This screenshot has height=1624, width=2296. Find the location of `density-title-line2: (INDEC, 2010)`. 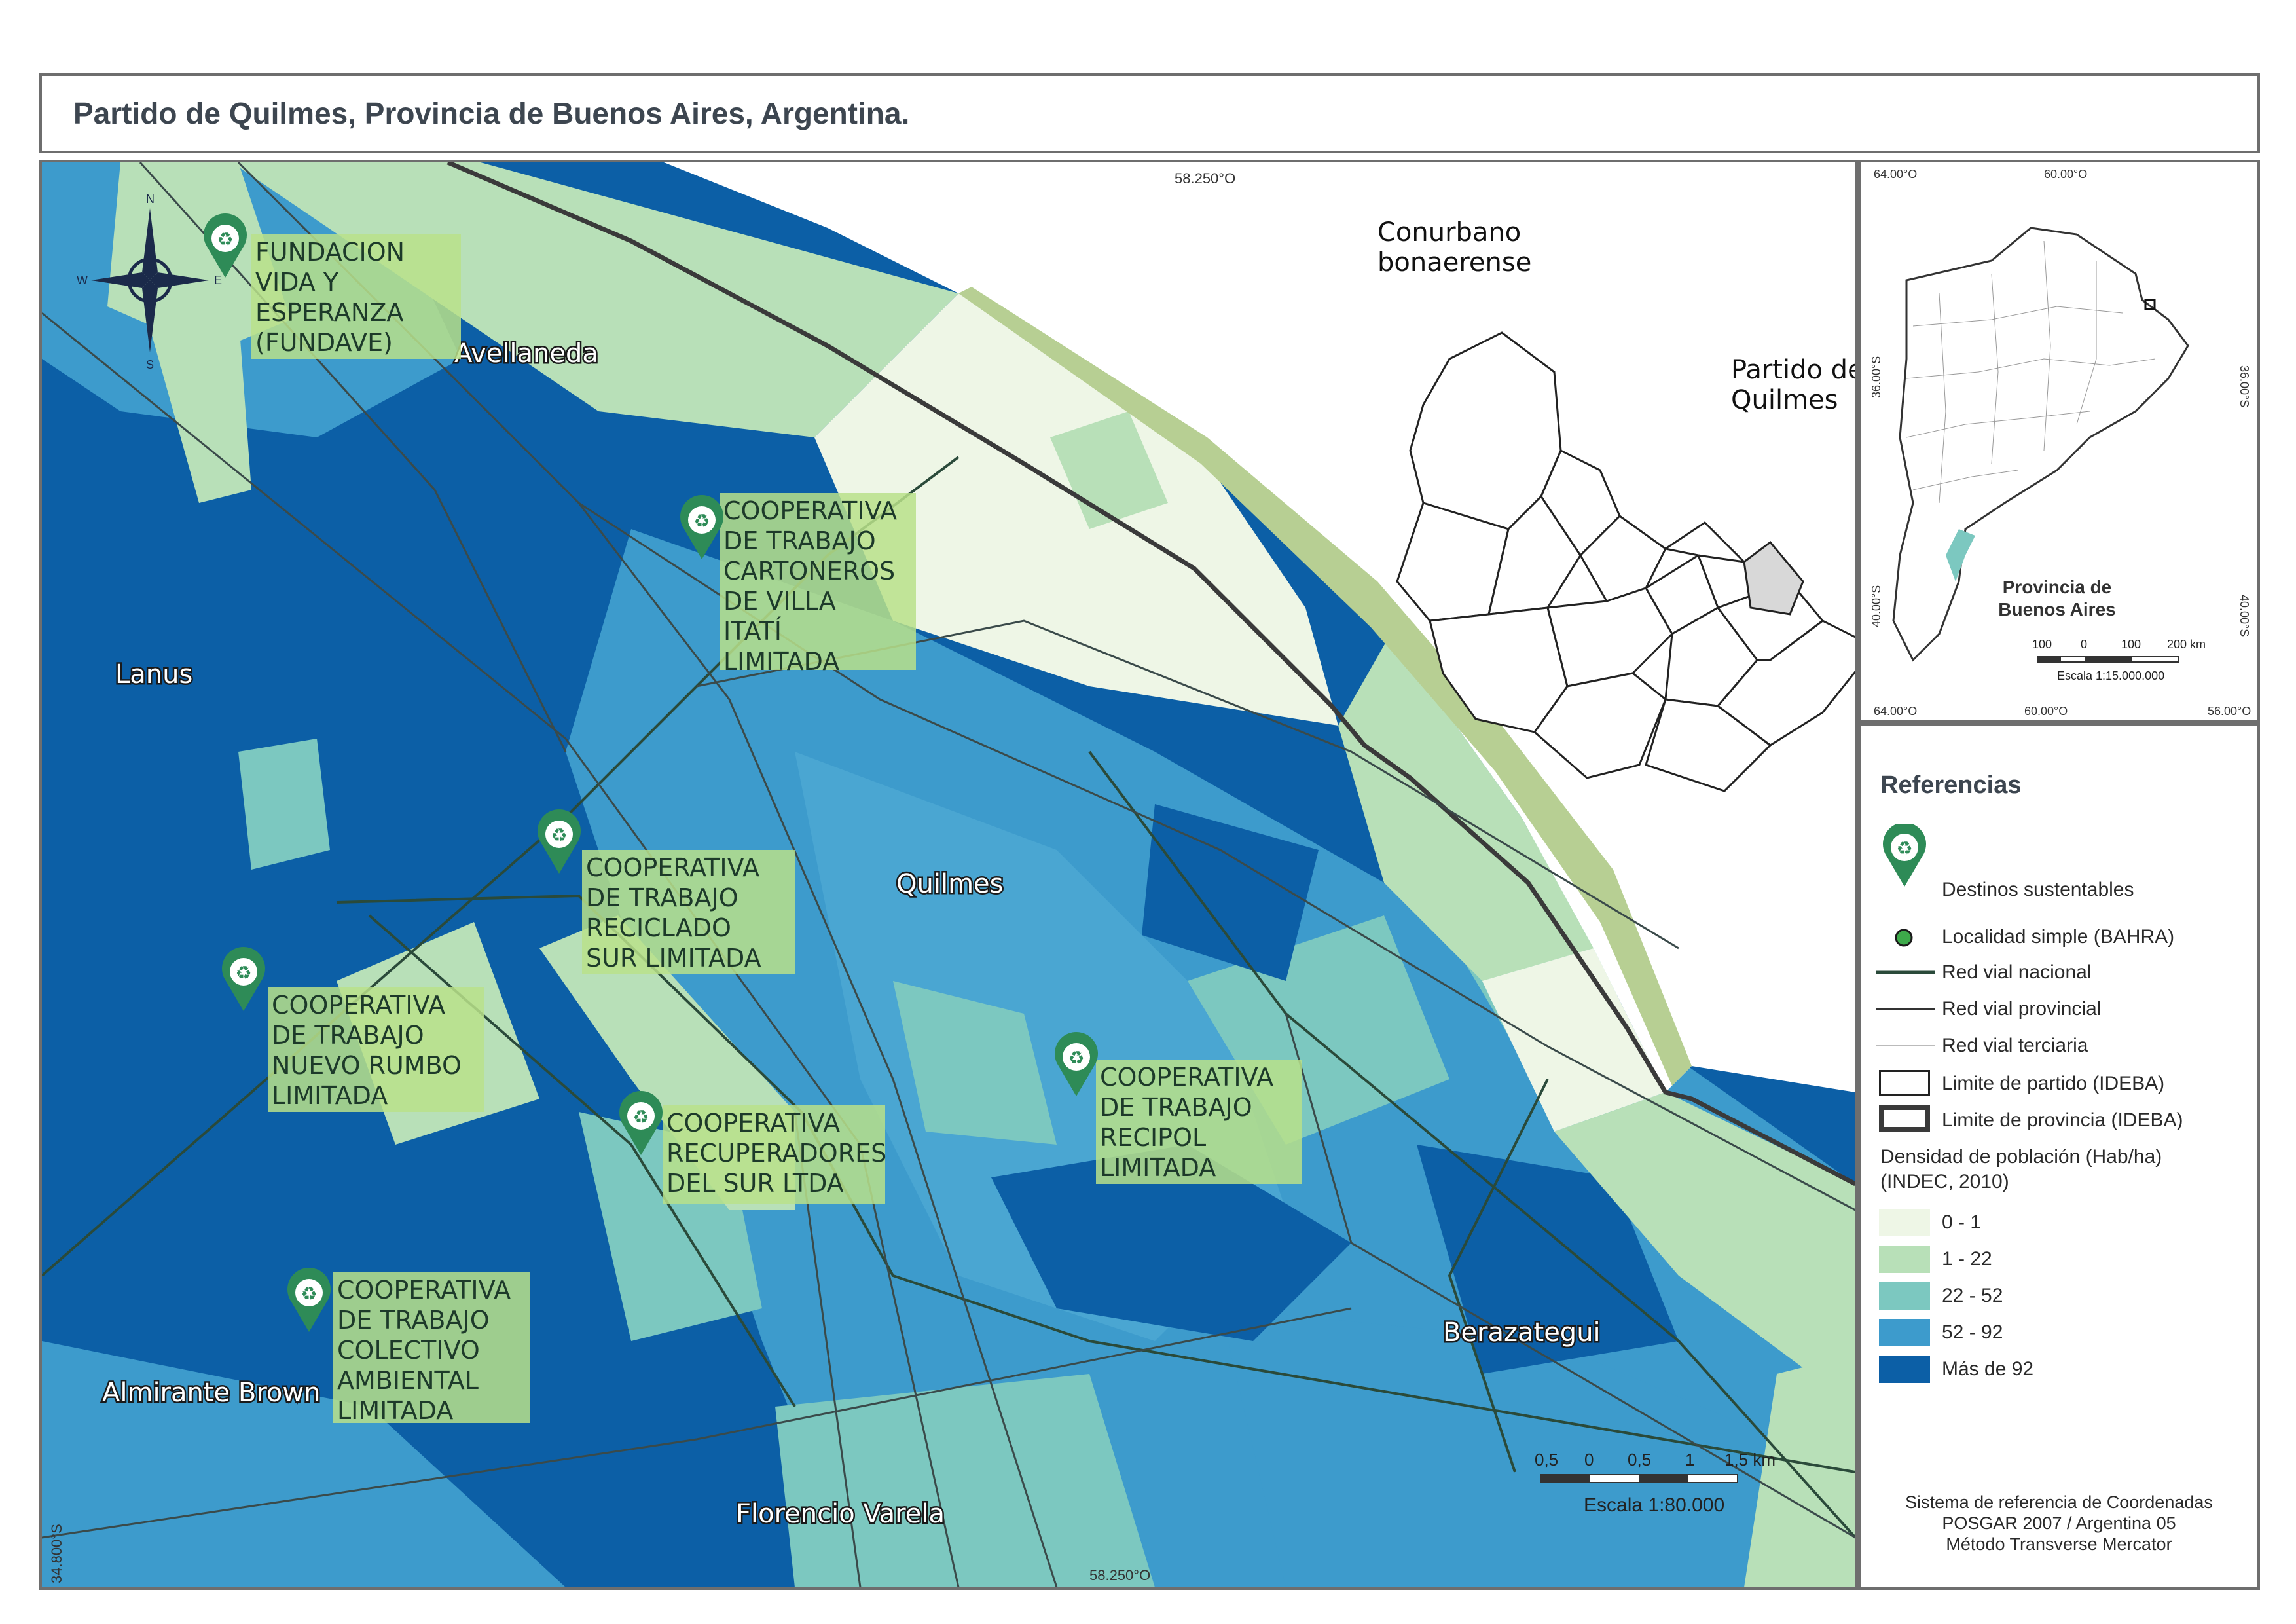

density-title-line2: (INDEC, 2010) is located at coordinates (1944, 1181).